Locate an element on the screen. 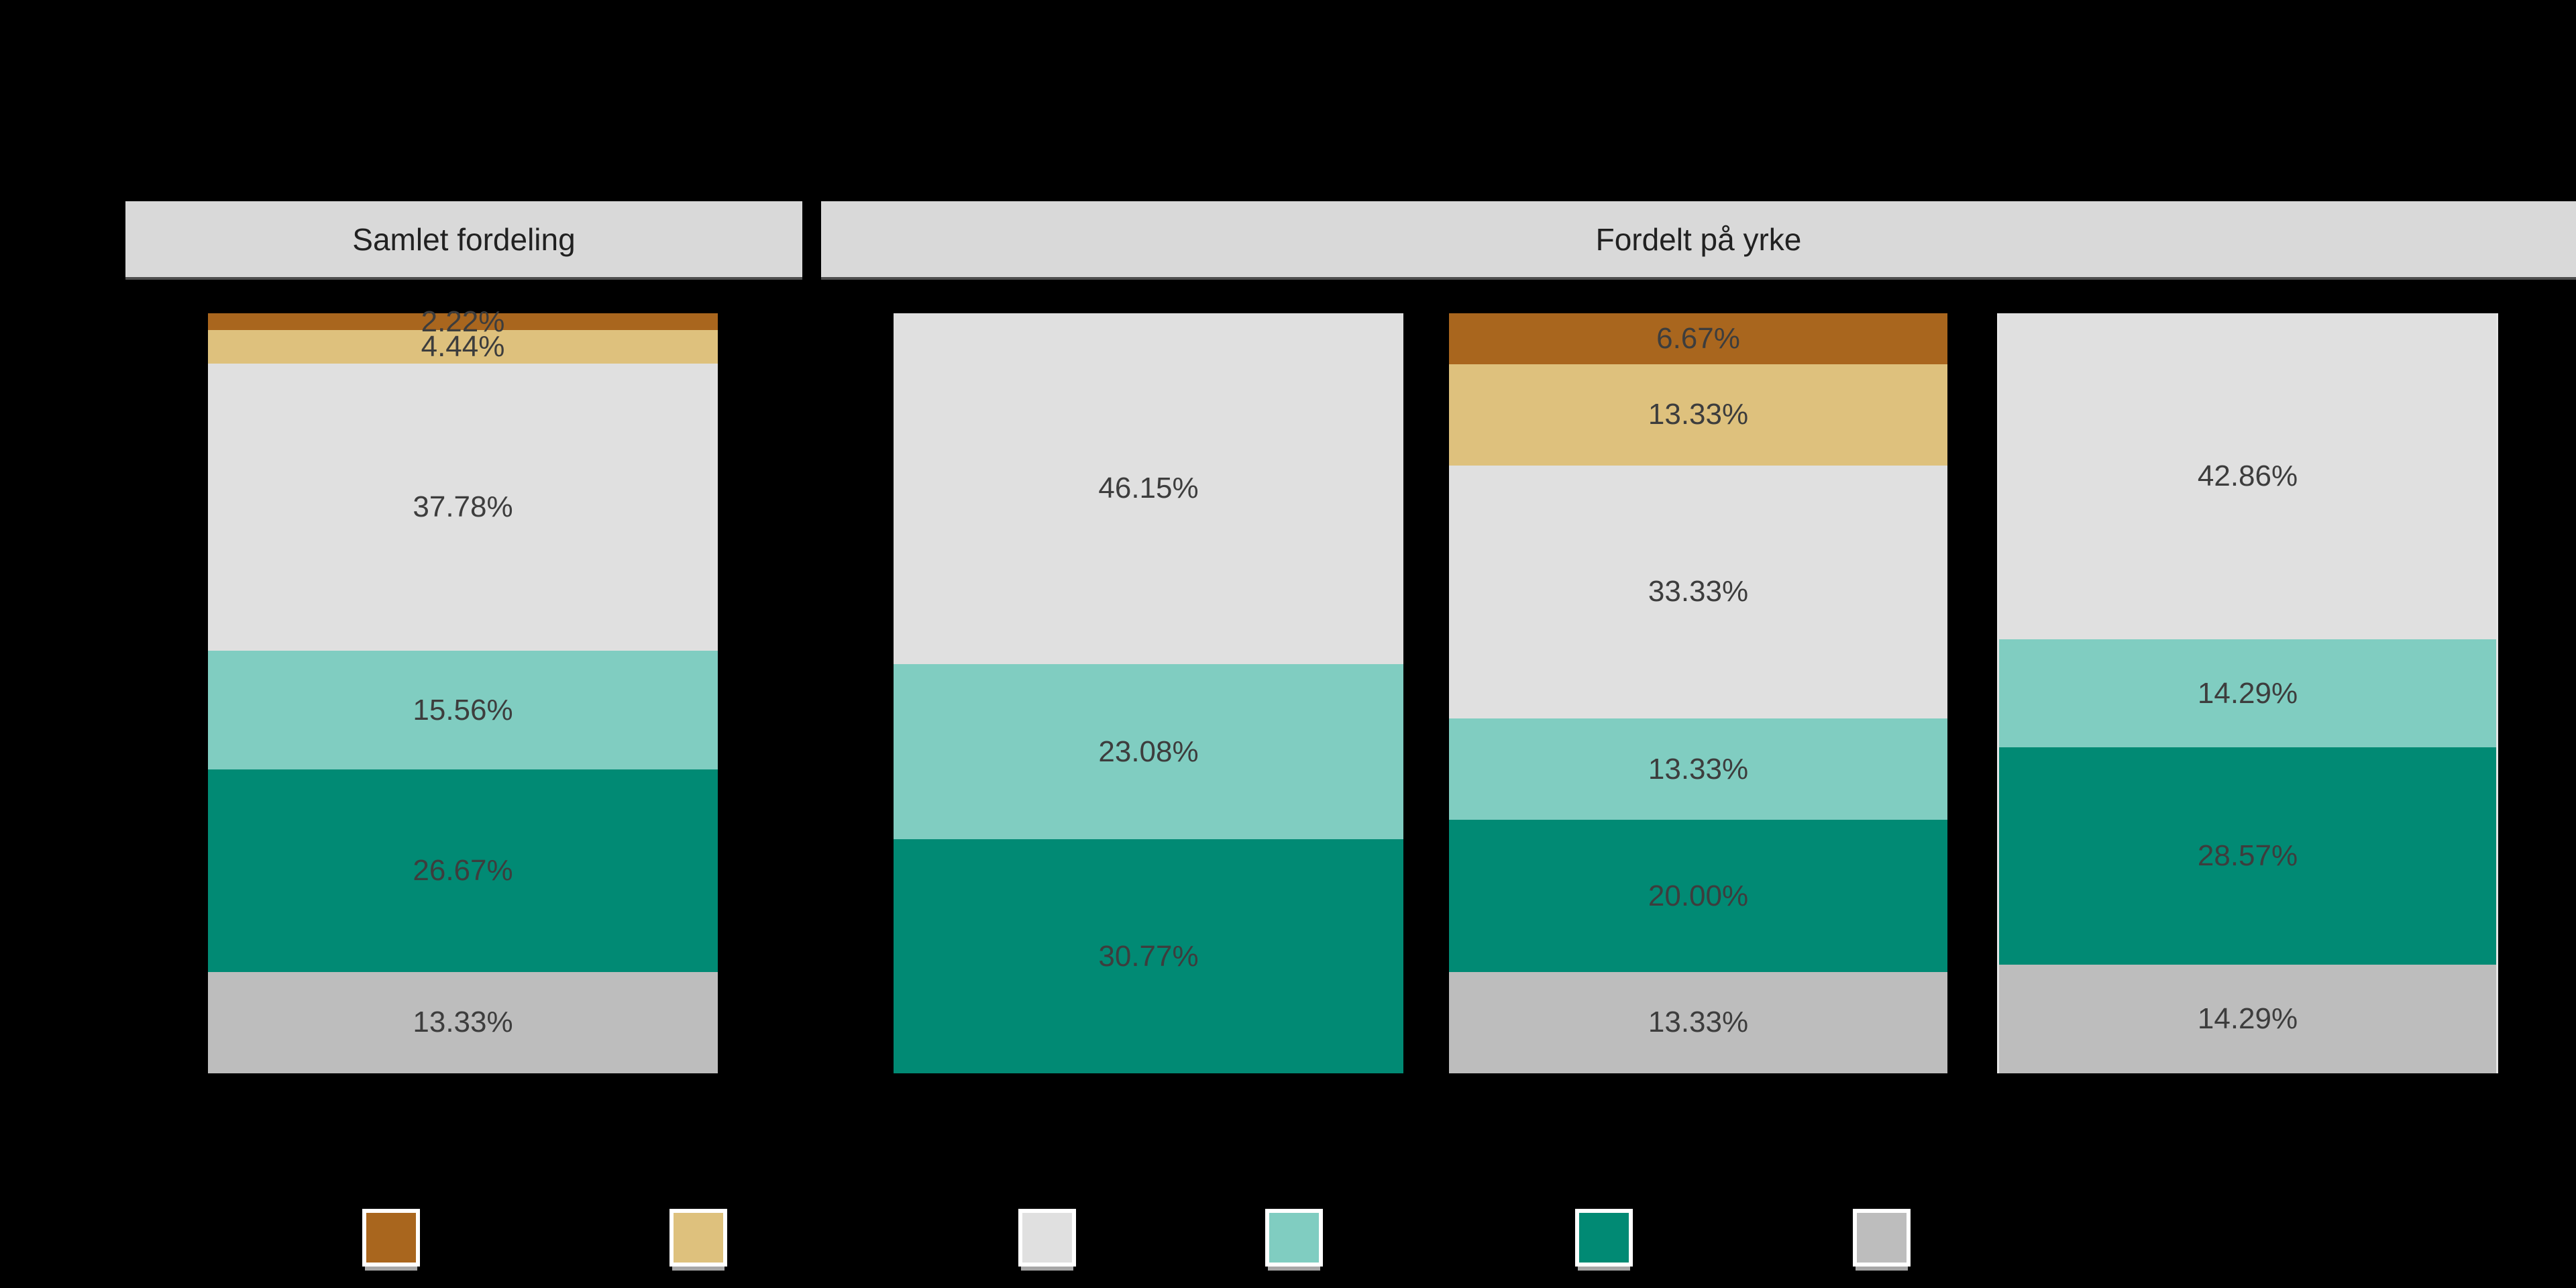  bar-segment-tan: 4.44% is located at coordinates (463, 347).